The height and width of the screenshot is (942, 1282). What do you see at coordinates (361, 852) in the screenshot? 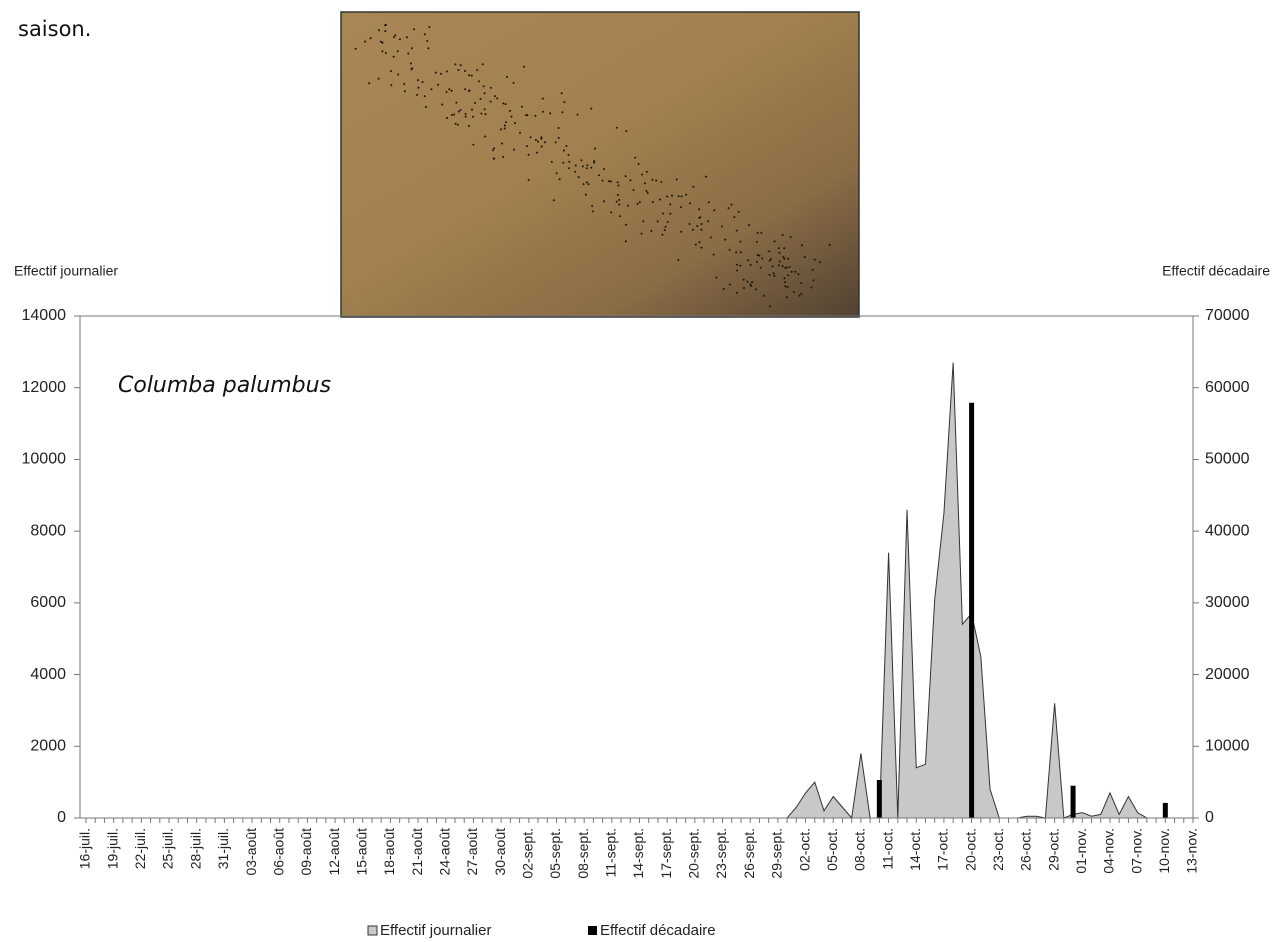
I see `x-tick-label: 15-août` at bounding box center [361, 852].